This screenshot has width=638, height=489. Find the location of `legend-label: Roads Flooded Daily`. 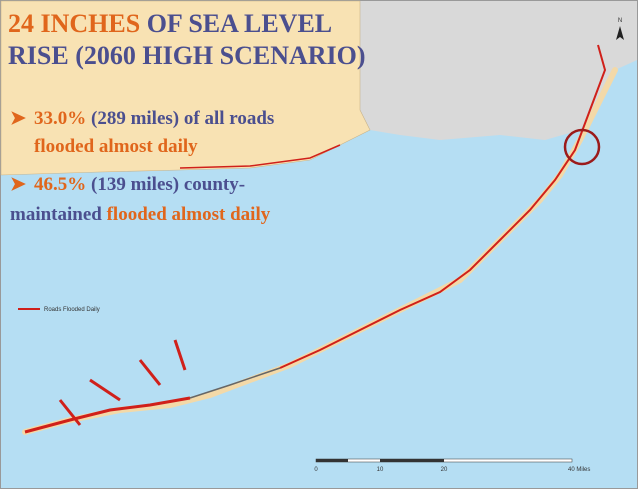

legend-label: Roads Flooded Daily is located at coordinates (72, 310).